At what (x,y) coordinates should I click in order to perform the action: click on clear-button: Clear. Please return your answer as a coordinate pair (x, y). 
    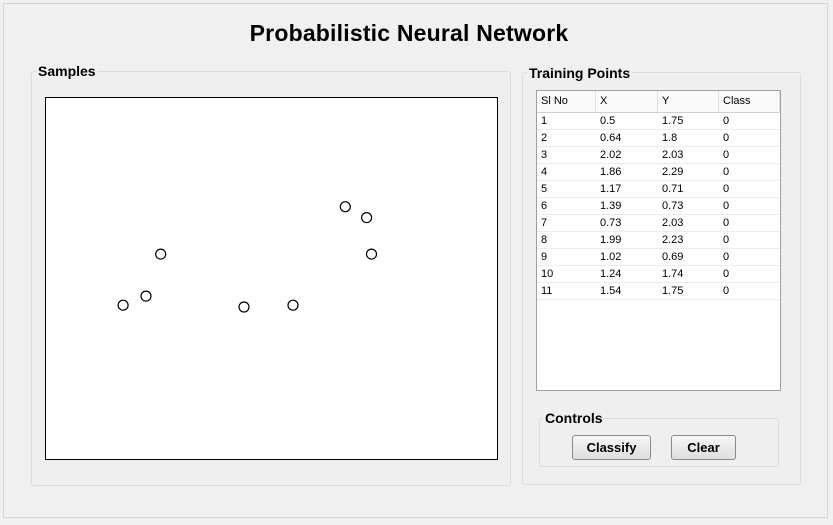
    Looking at the image, I should click on (703, 447).